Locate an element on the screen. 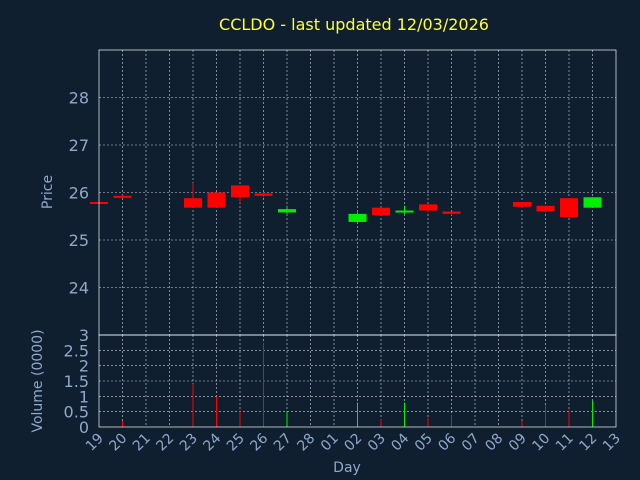 This screenshot has height=480, width=640. x-tick-label: 08 is located at coordinates (494, 443).